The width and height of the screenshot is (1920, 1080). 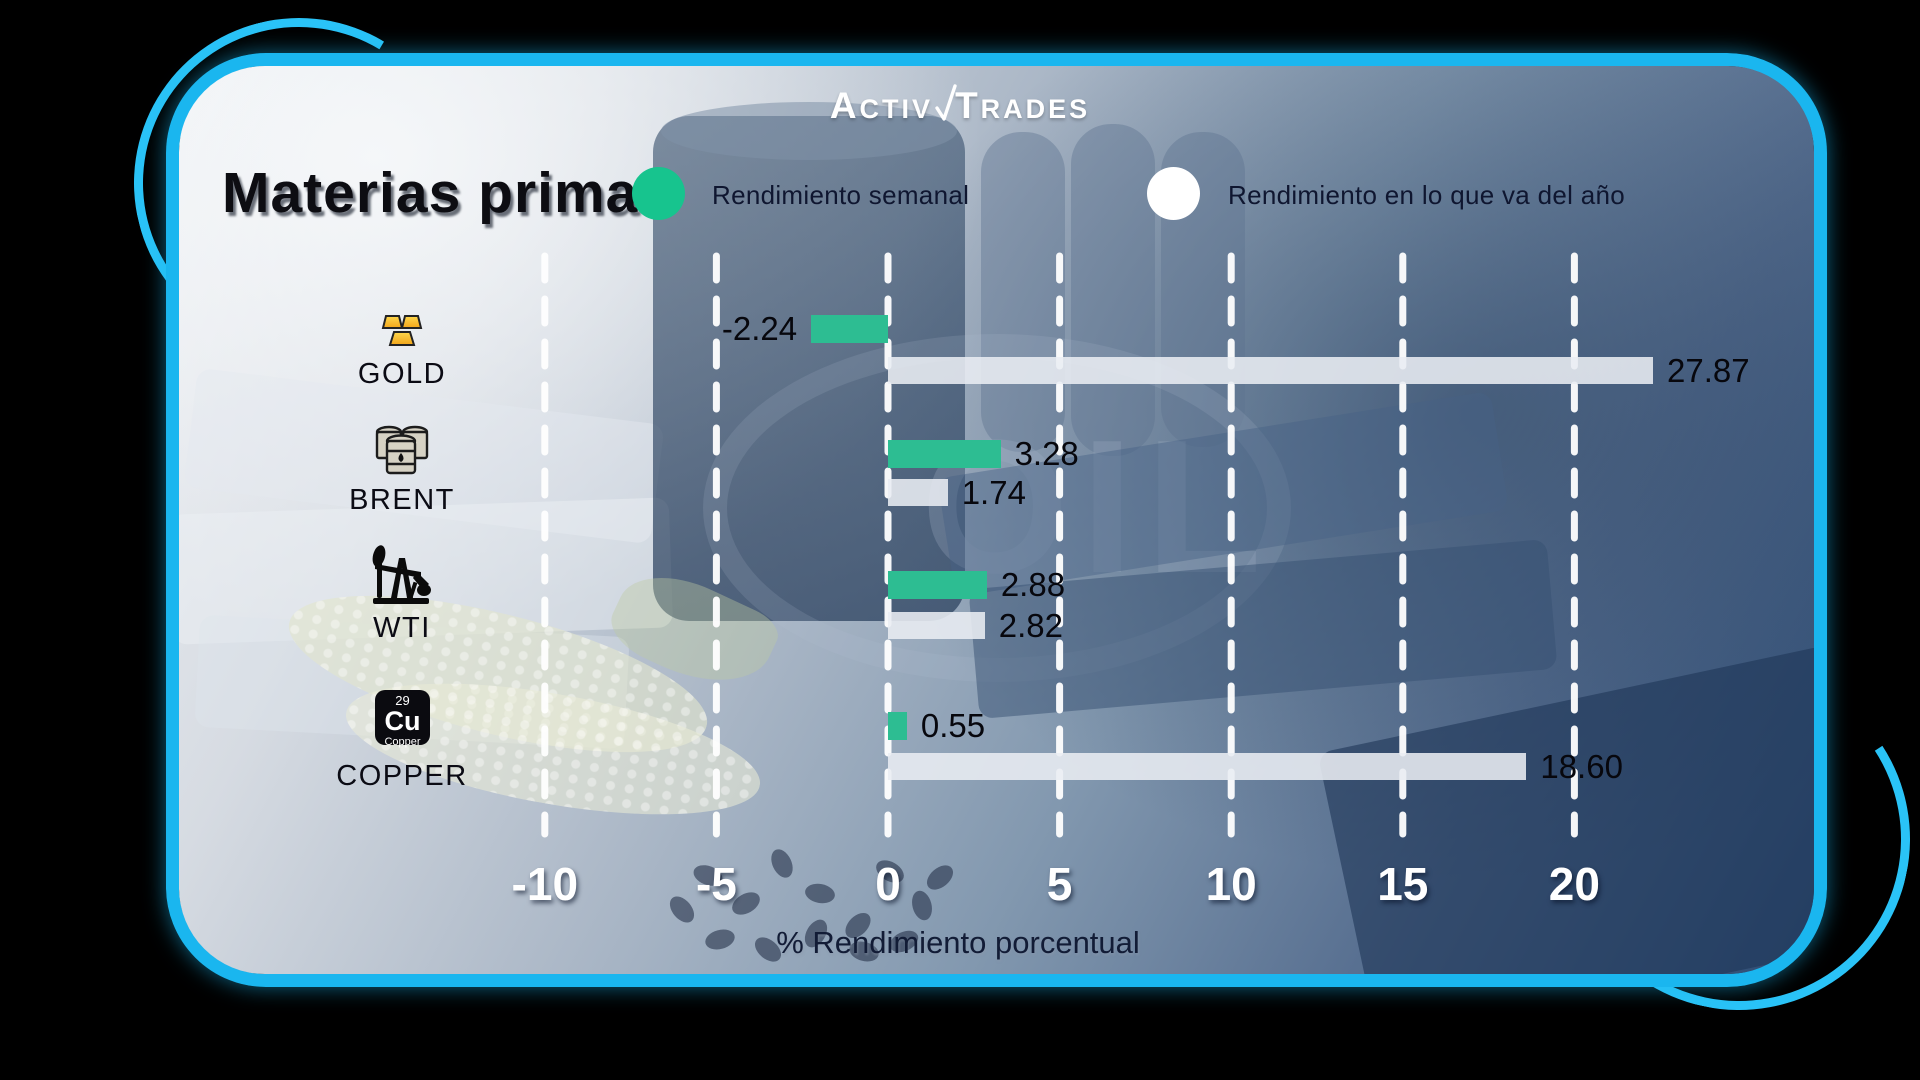 What do you see at coordinates (1207, 766) in the screenshot?
I see `bar-copper-ytd` at bounding box center [1207, 766].